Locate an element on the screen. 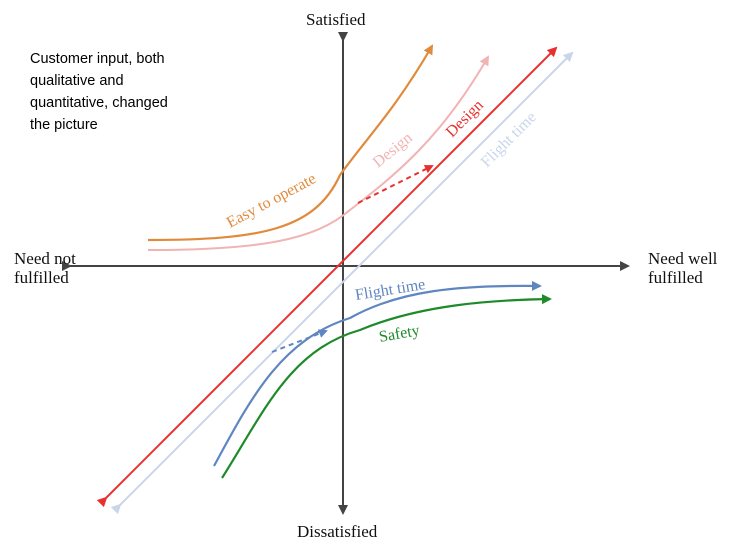 Image resolution: width=729 pixels, height=551 pixels. safety-label: Safety is located at coordinates (399, 334).